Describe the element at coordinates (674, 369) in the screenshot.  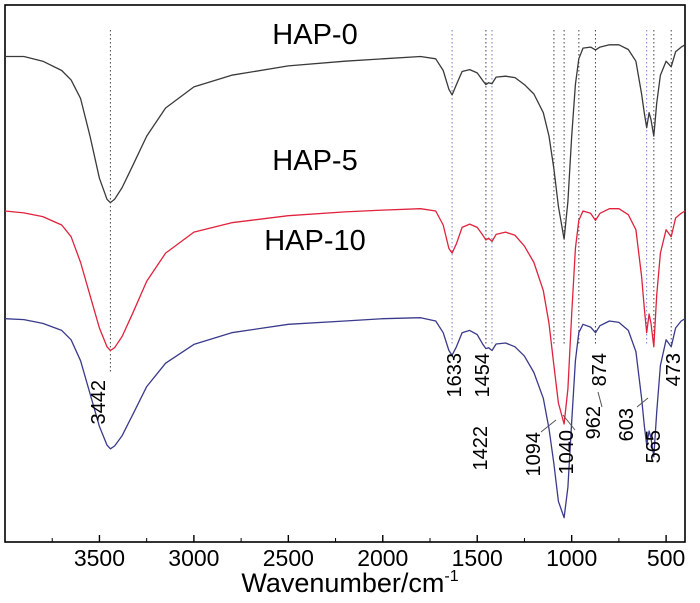
I see `peak-label-473: 473` at that location.